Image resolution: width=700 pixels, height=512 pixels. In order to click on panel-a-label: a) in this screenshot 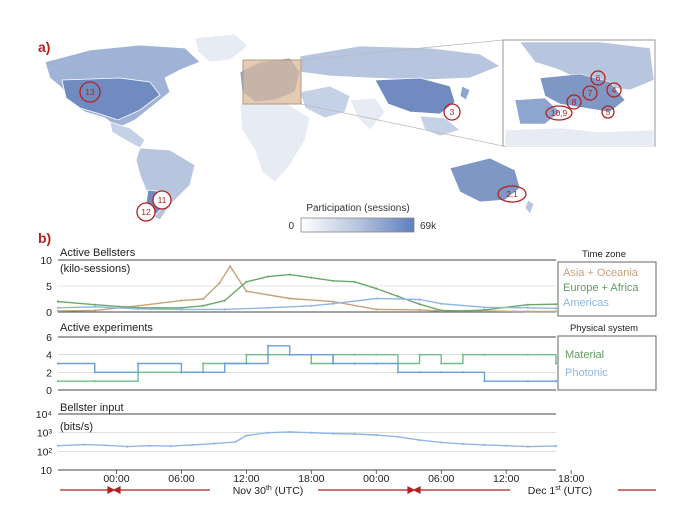, I will do `click(44, 47)`.